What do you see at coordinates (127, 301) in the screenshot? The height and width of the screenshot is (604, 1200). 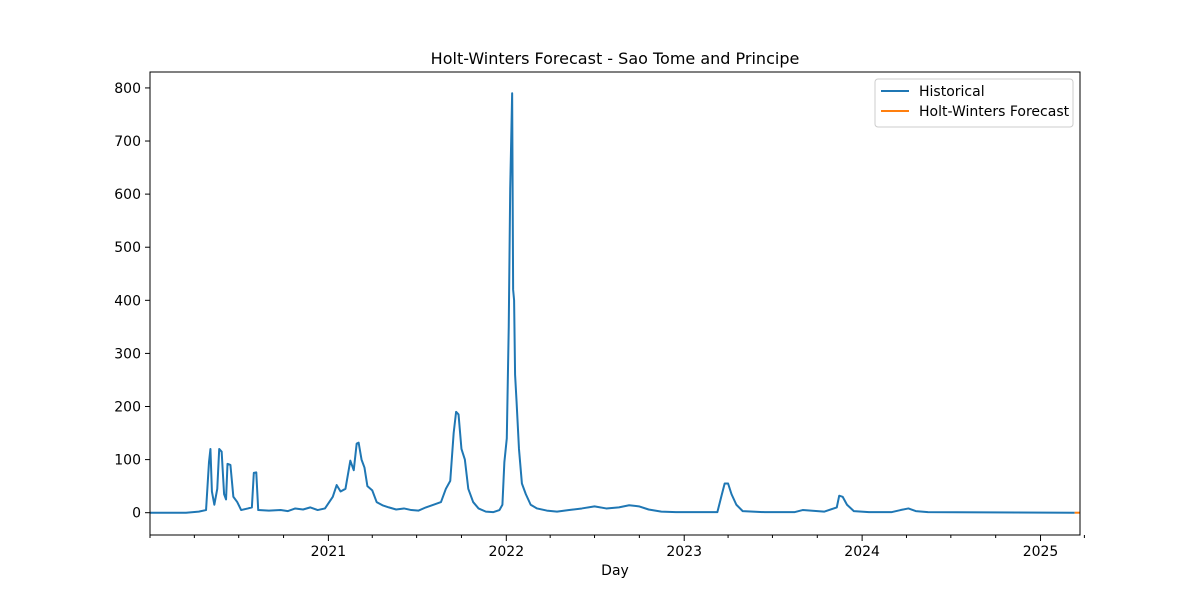 I see `y-tick-label: 400` at bounding box center [127, 301].